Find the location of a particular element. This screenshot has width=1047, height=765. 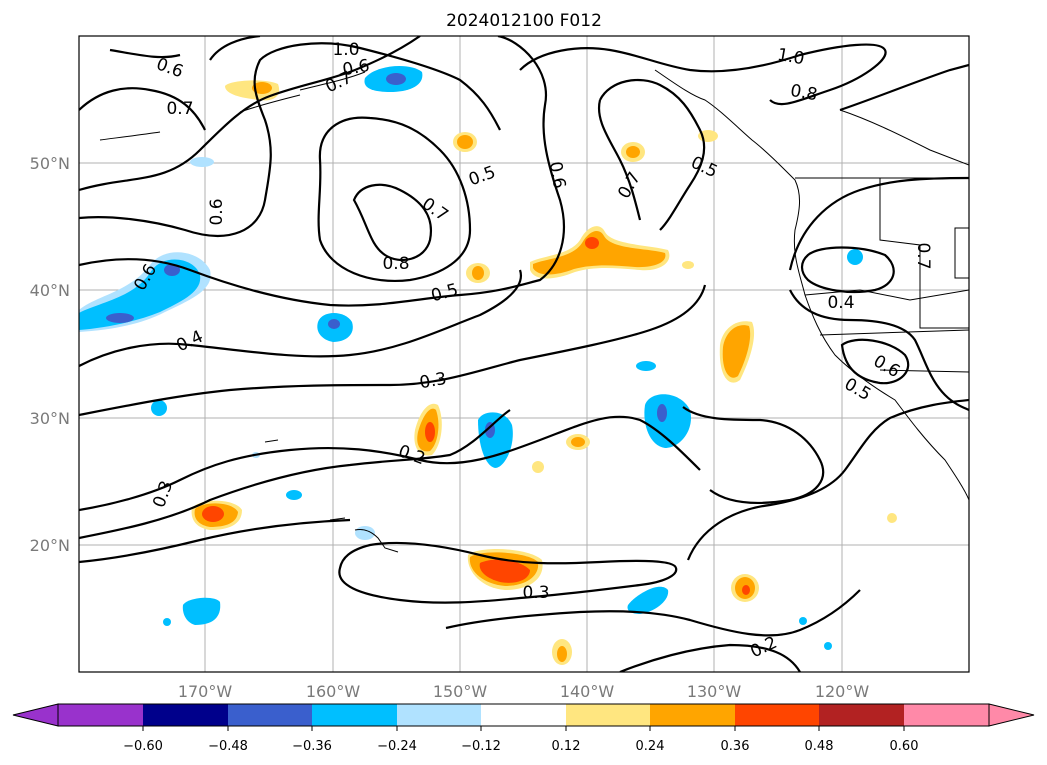

colorbar-tick-label: −0.36 is located at coordinates (312, 746).